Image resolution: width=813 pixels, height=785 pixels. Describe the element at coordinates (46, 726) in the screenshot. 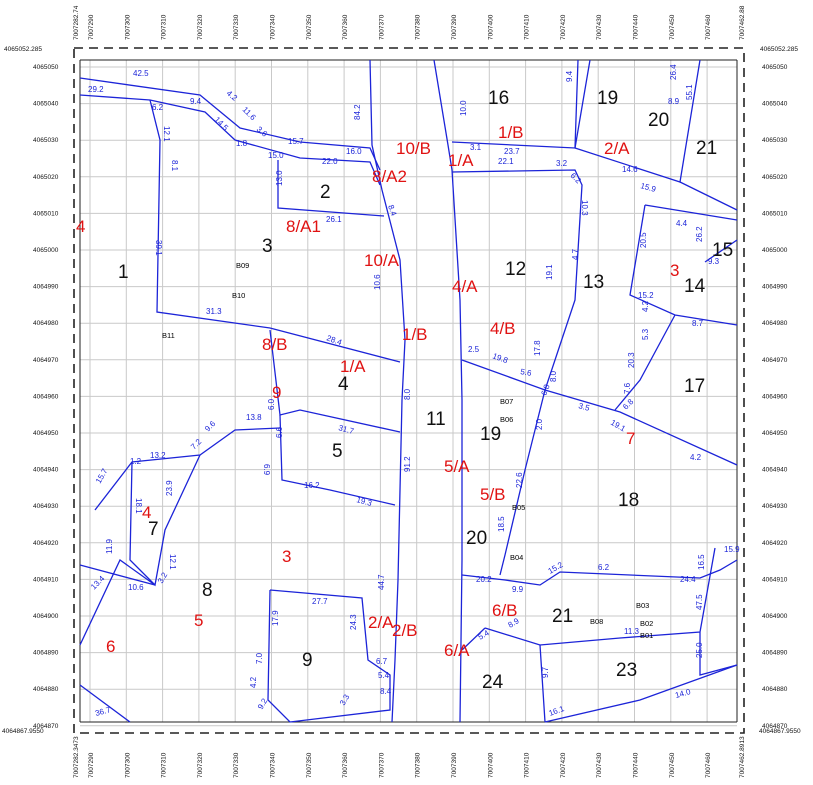

I see `y-tick-label-left: 4064870` at that location.